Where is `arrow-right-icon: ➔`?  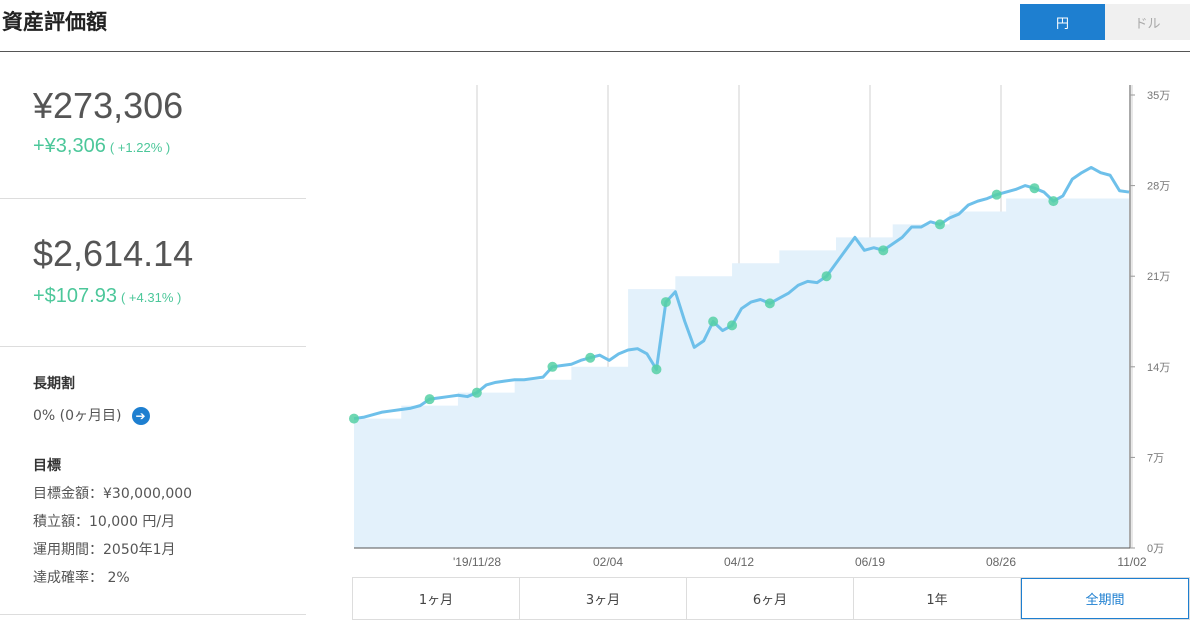 arrow-right-icon: ➔ is located at coordinates (140, 416).